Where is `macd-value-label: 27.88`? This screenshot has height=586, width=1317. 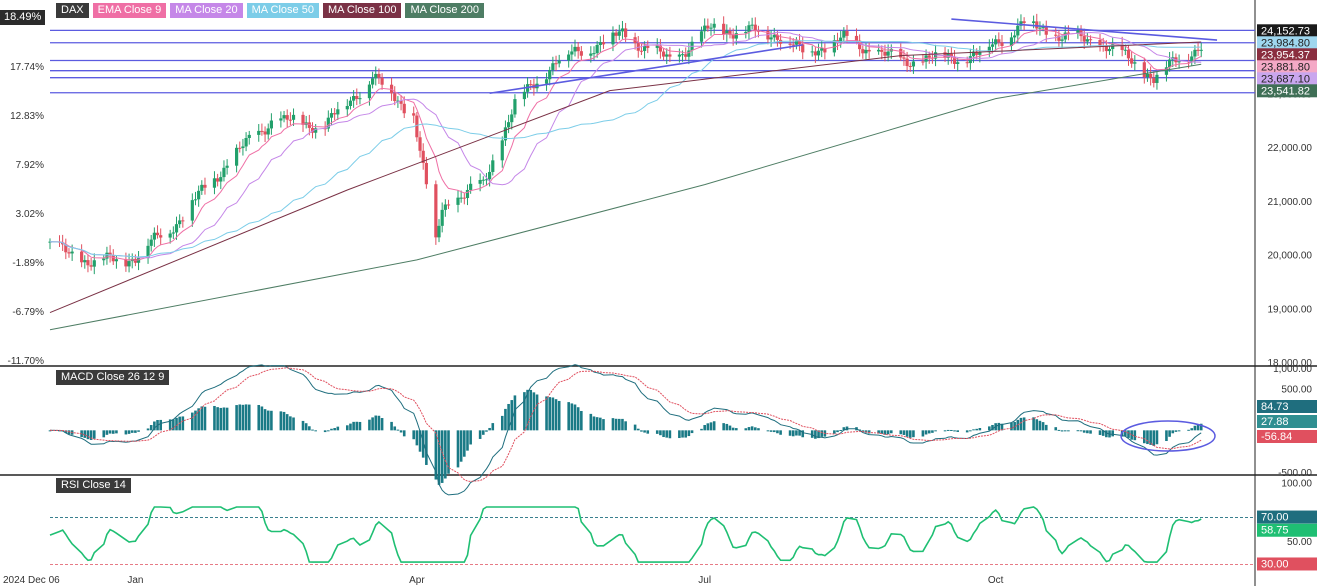 macd-value-label: 27.88 is located at coordinates (1275, 422).